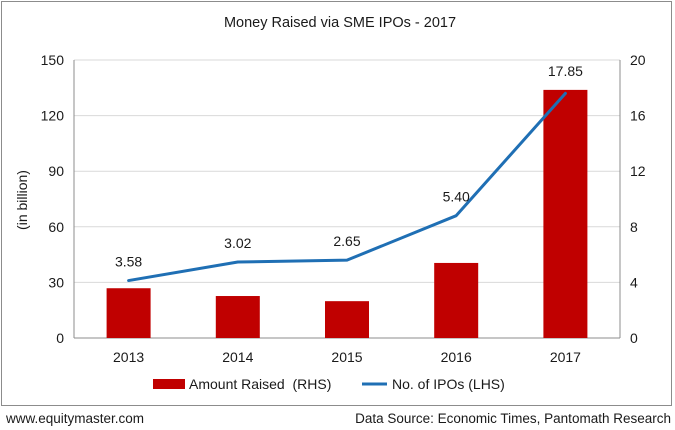 Image resolution: width=675 pixels, height=430 pixels. What do you see at coordinates (22, 200) in the screenshot?
I see `y-axis-label: (in billion)` at bounding box center [22, 200].